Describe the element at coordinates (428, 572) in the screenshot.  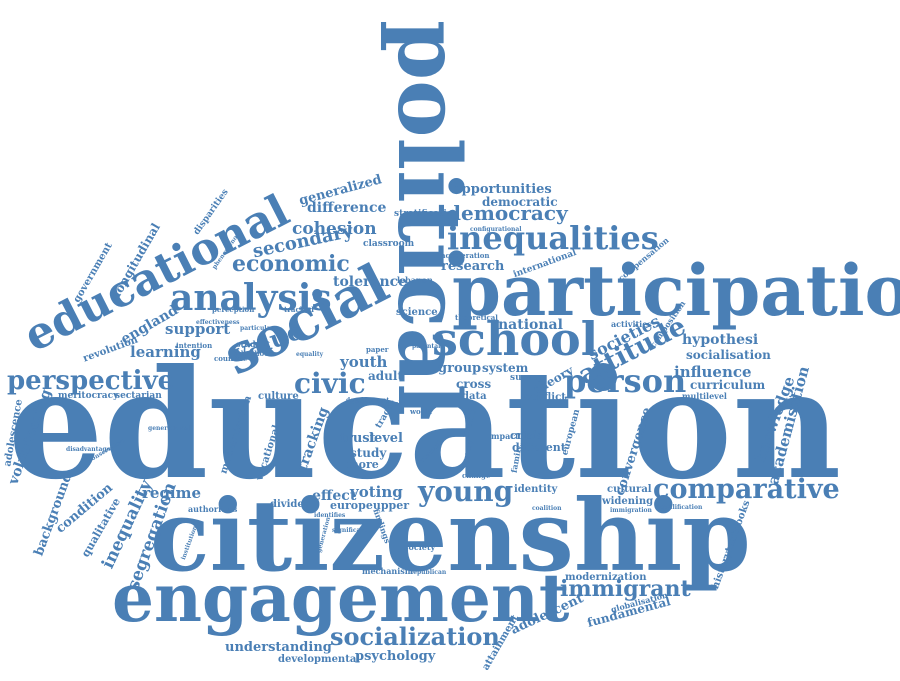
I see `word-republican: republican` at that location.